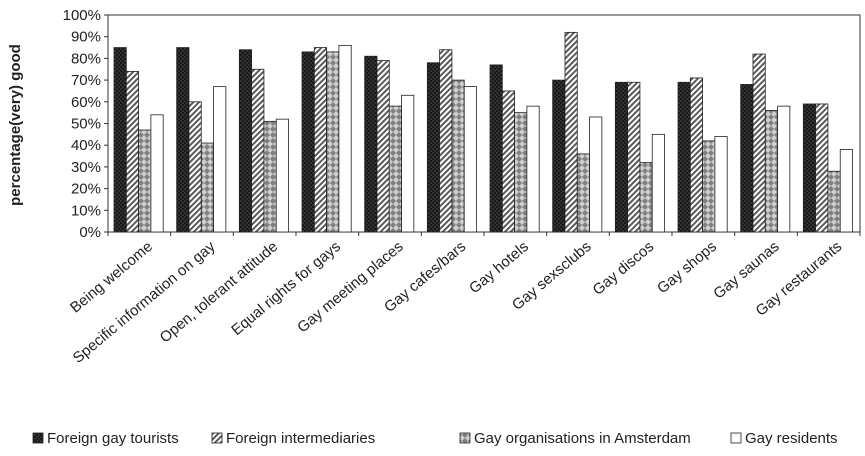 The width and height of the screenshot is (865, 456). I want to click on legend-item: Foreign intermediaries, so click(293, 438).